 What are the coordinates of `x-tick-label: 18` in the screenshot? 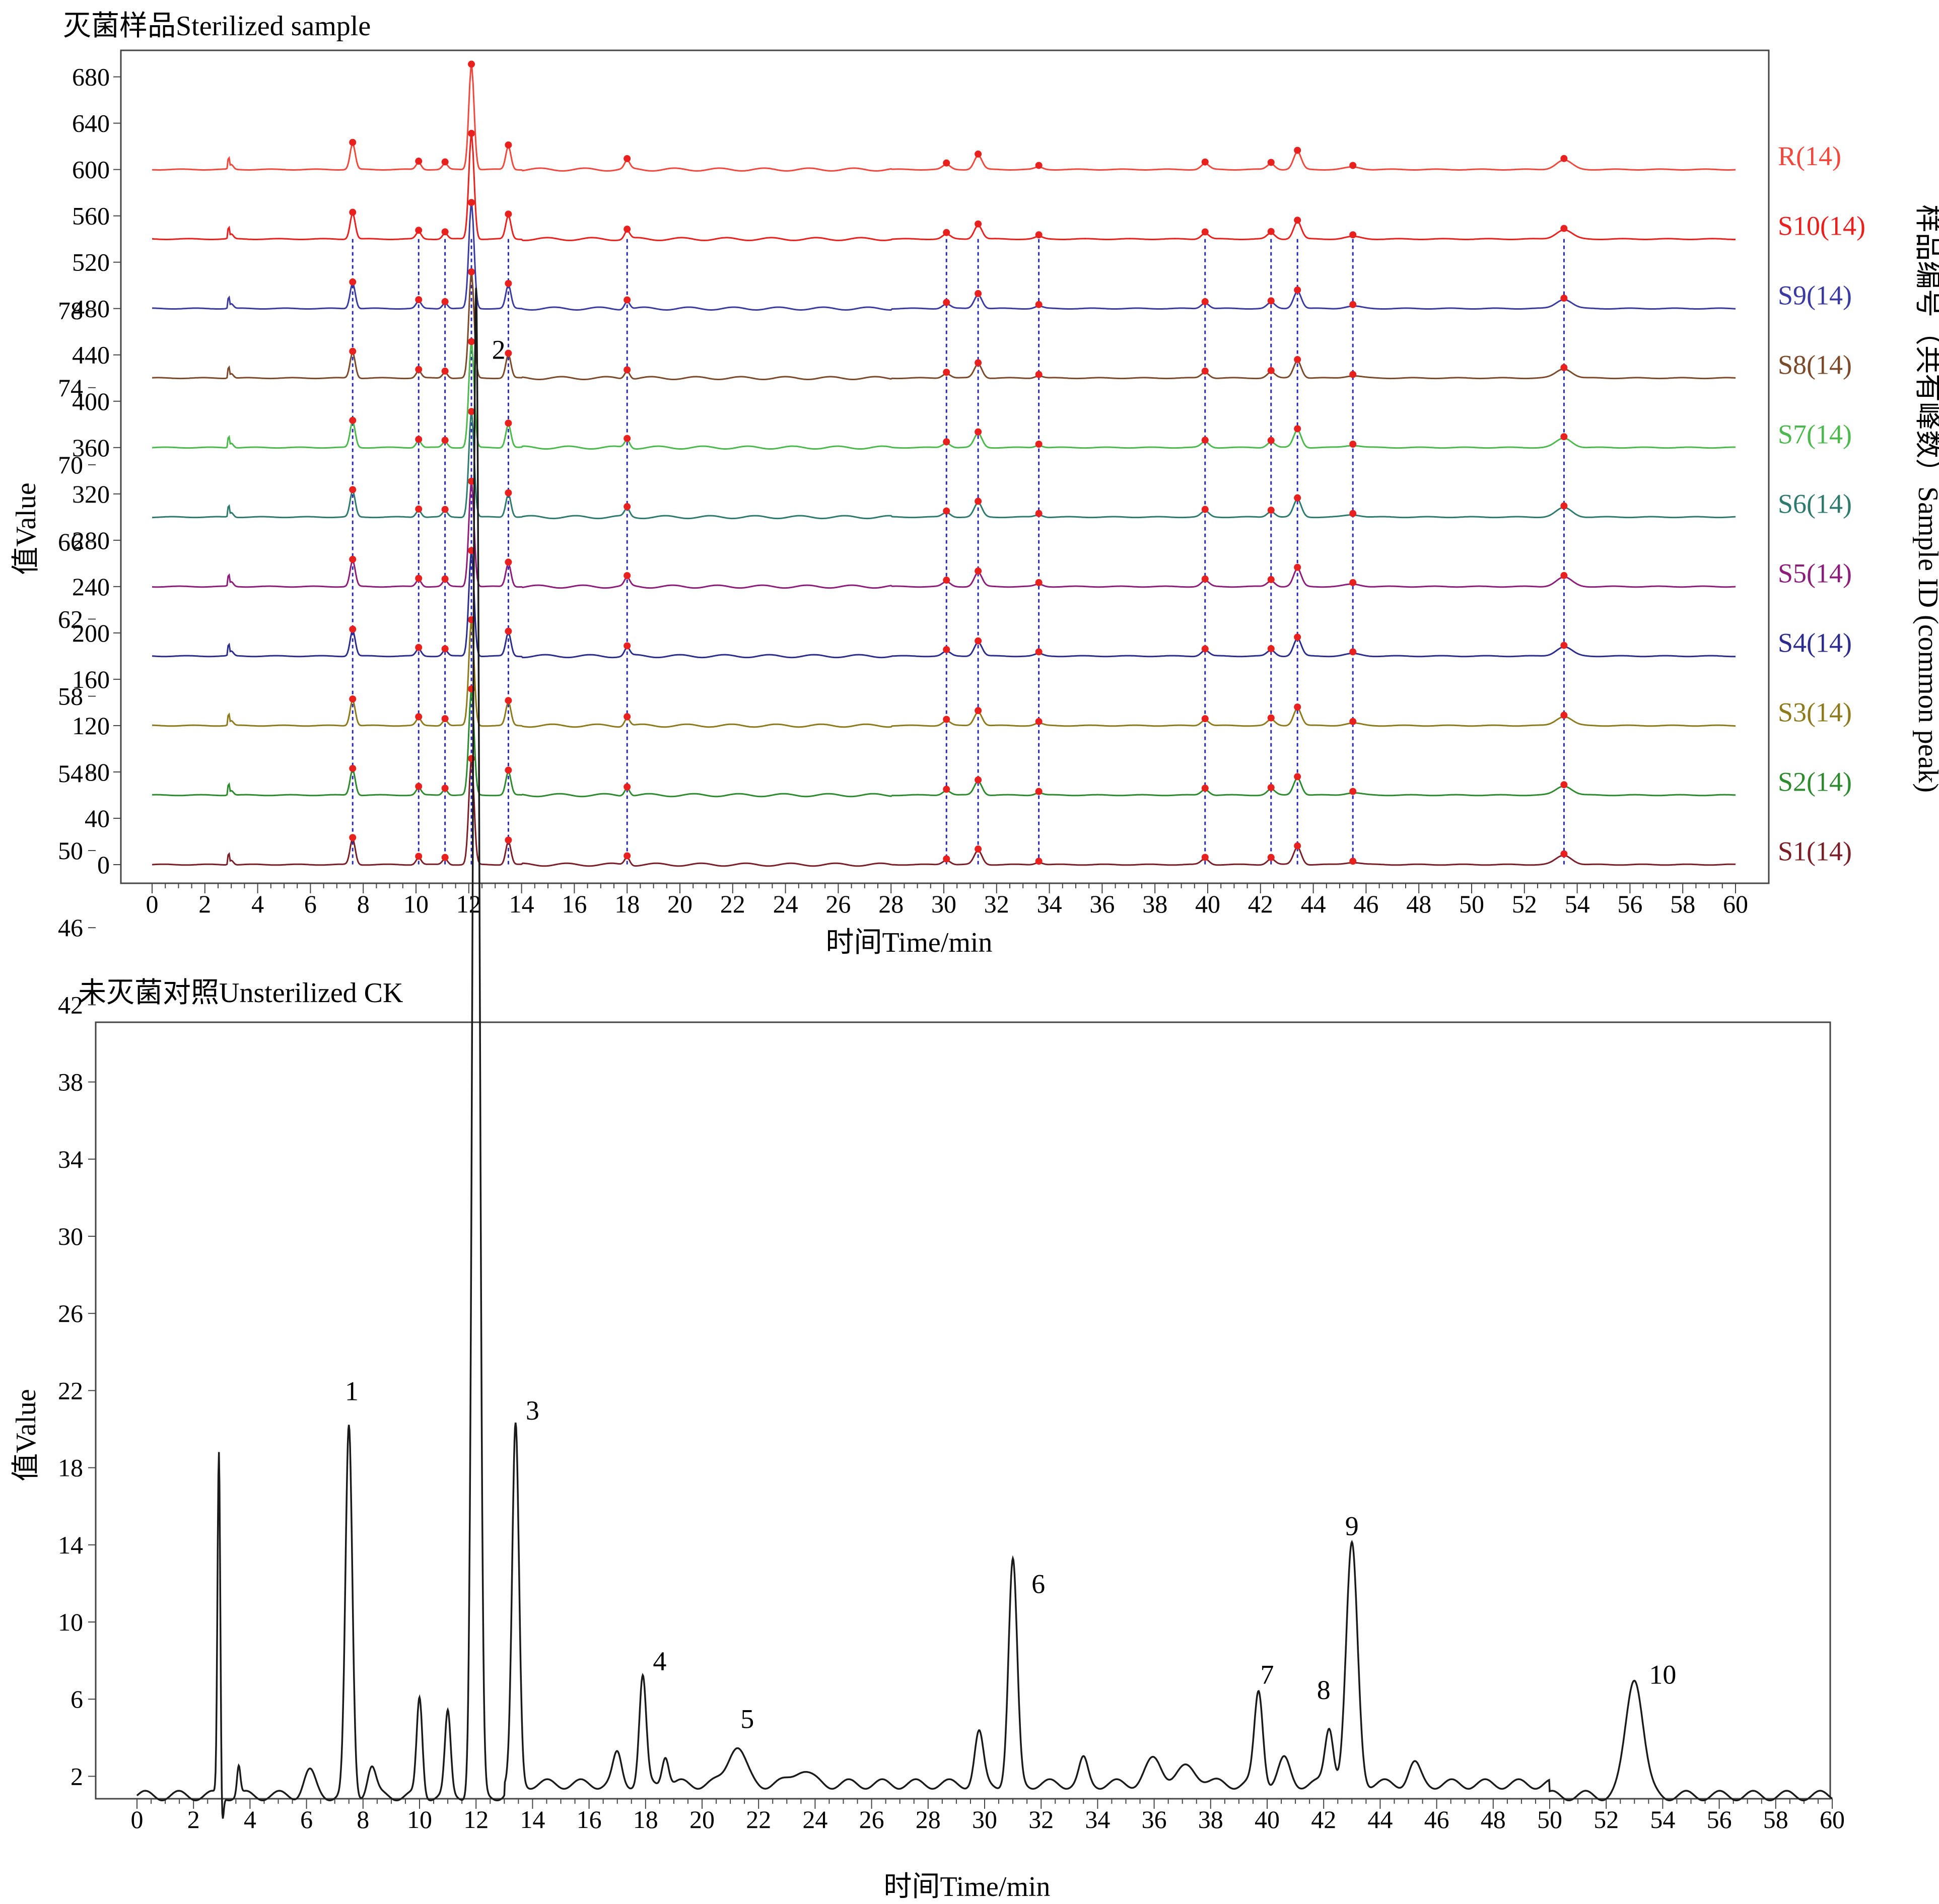 It's located at (627, 904).